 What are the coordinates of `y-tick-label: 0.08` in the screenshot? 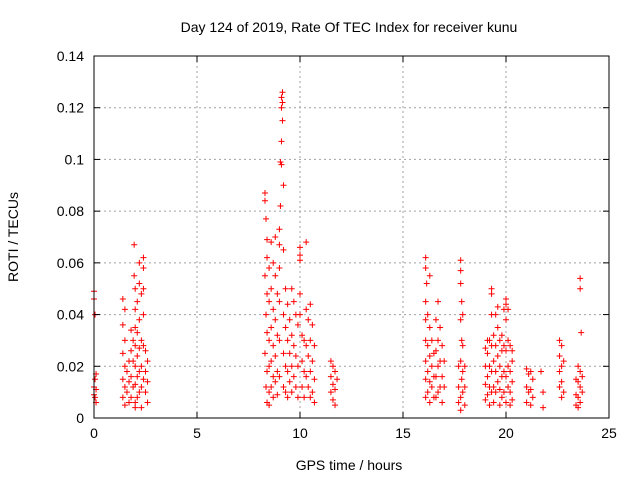 It's located at (70, 211).